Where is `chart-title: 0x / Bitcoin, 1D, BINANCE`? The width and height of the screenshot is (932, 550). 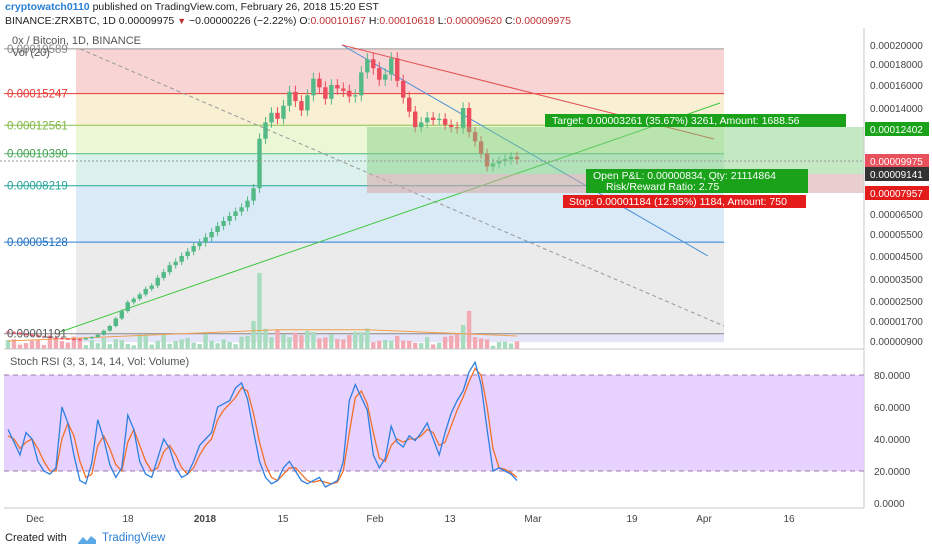
chart-title: 0x / Bitcoin, 1D, BINANCE is located at coordinates (76, 41).